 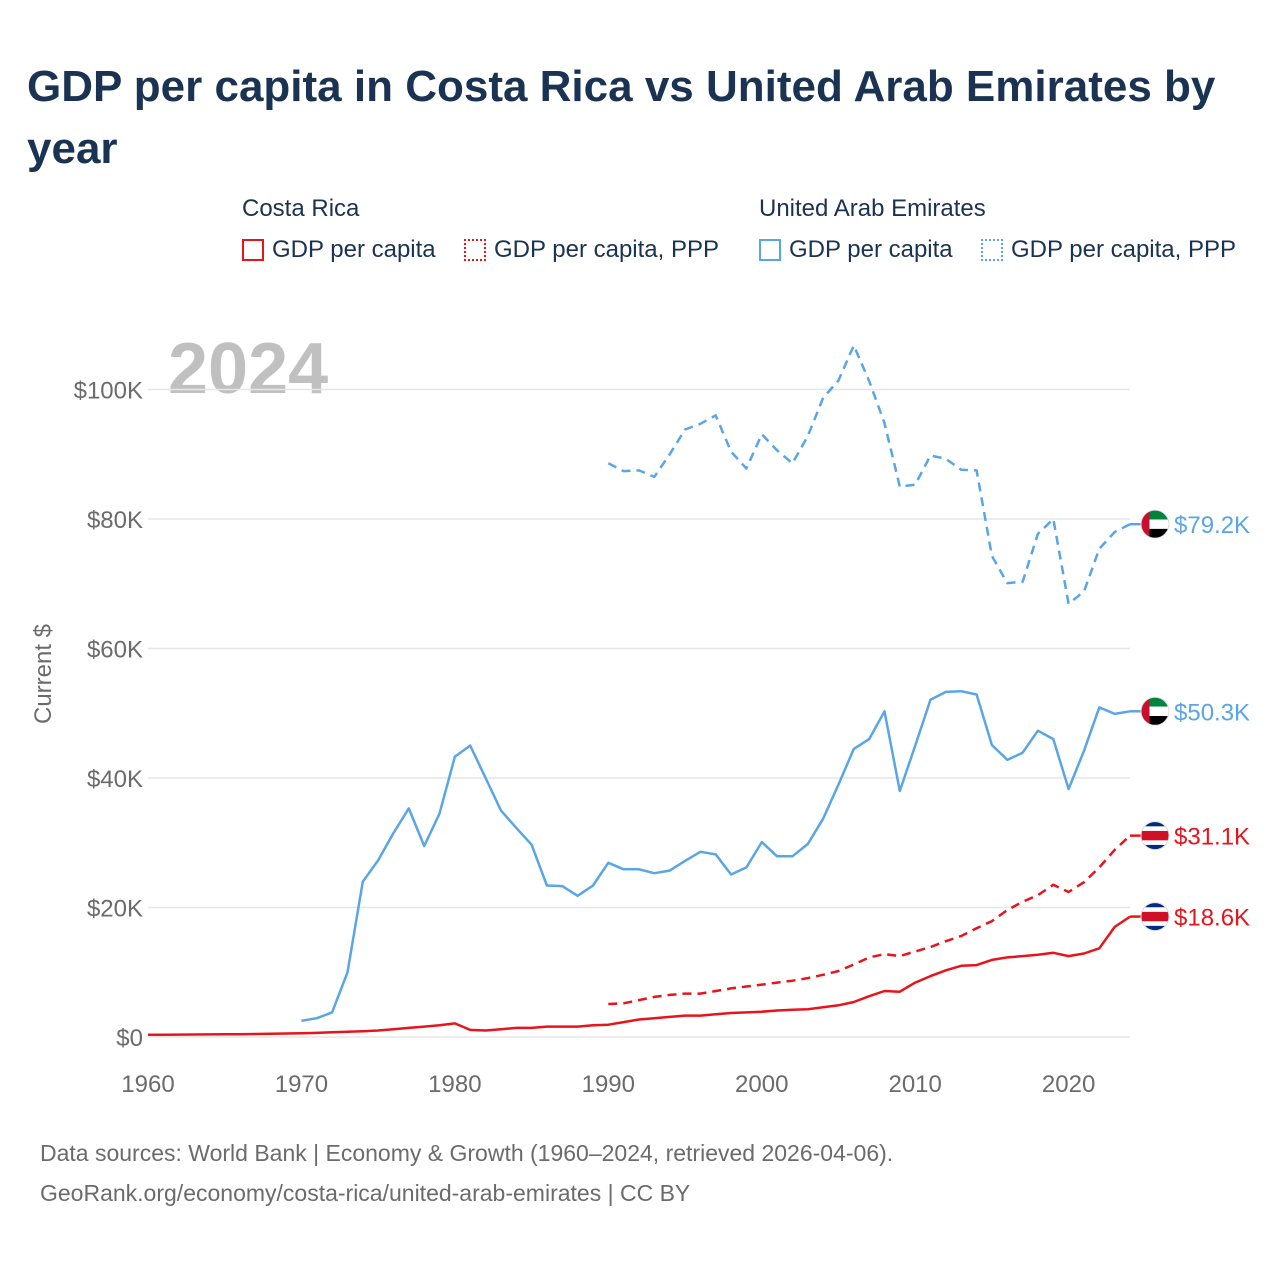 What do you see at coordinates (1212, 918) in the screenshot?
I see `series-end-label: $18.6K` at bounding box center [1212, 918].